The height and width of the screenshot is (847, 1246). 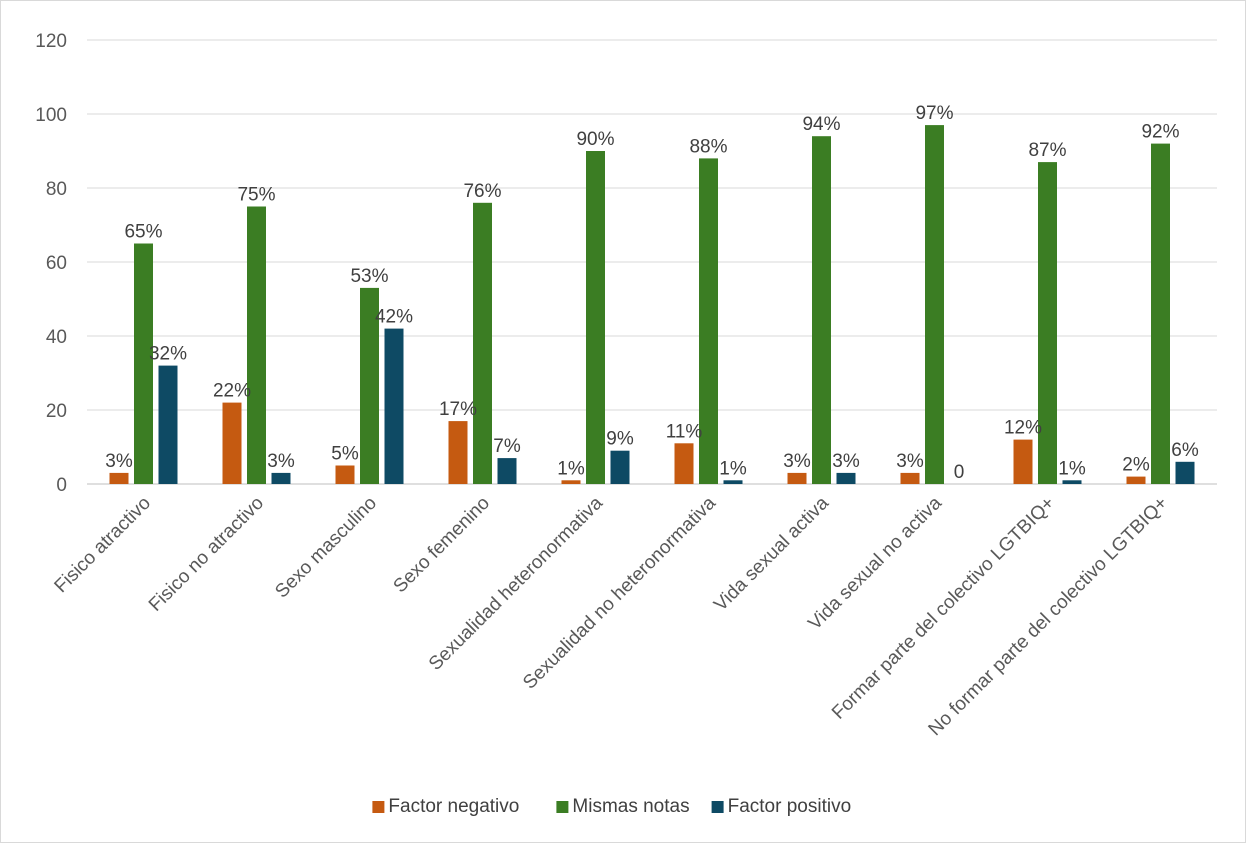 What do you see at coordinates (630, 806) in the screenshot?
I see `legend-label: Mismas notas` at bounding box center [630, 806].